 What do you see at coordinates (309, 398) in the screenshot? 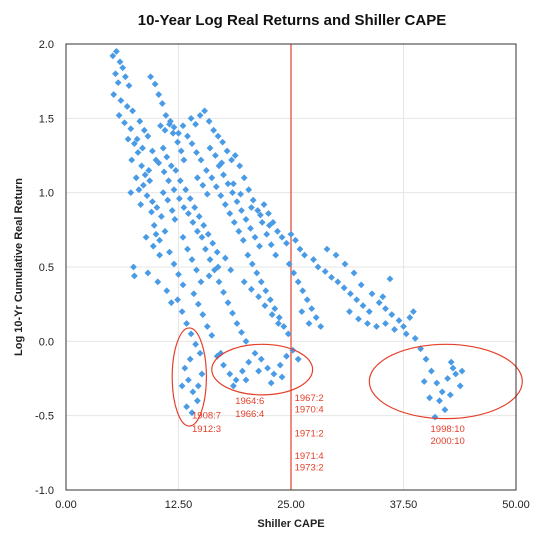
I see `date-annotation: 1967:2` at bounding box center [309, 398].